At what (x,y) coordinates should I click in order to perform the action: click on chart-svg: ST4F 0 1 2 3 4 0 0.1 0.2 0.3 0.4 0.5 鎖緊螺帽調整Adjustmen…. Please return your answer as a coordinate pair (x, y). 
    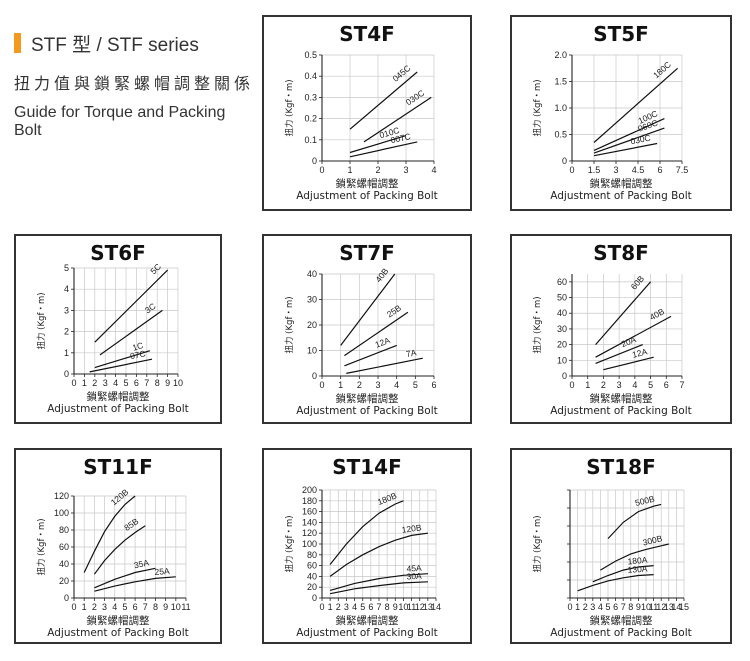
    Looking at the image, I should click on (361, 112).